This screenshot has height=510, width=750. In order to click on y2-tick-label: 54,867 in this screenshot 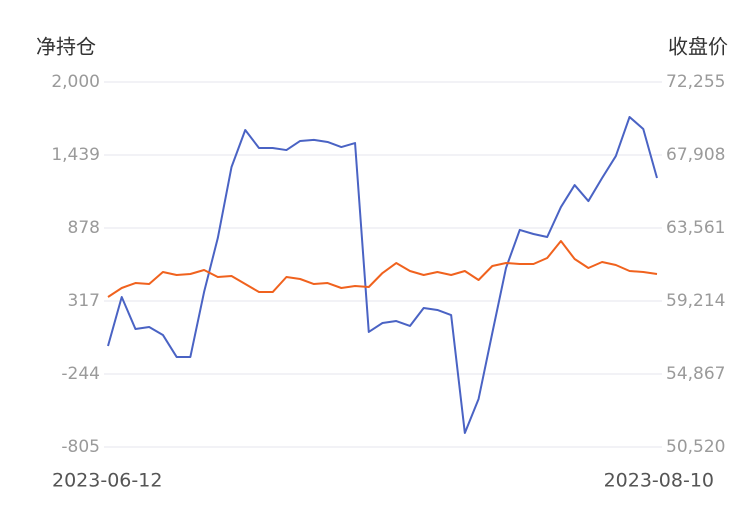, I will do `click(695, 374)`.